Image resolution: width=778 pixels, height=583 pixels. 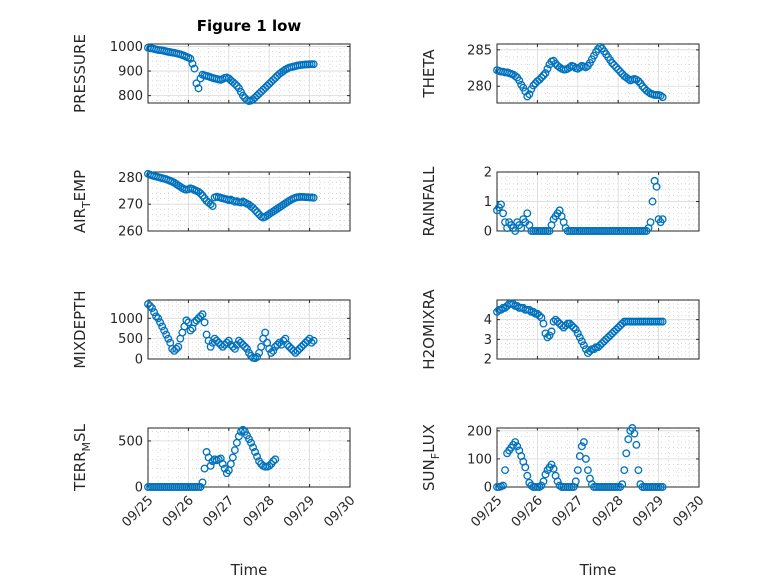 I want to click on h2omixra-panel: 2 3 4 H2OMIXRA, so click(x=560, y=329).